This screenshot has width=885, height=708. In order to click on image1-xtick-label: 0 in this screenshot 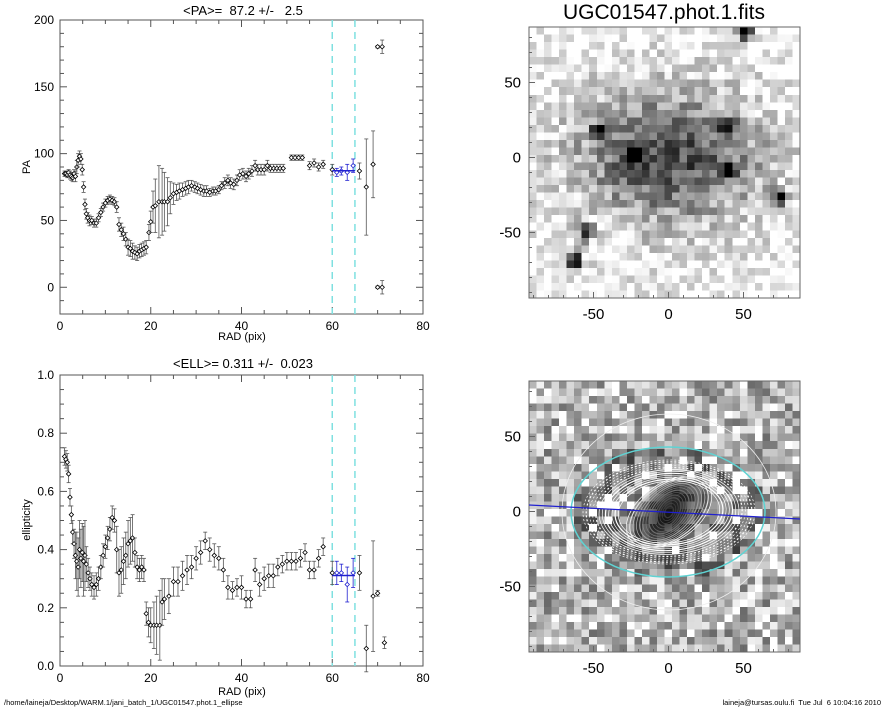, I will do `click(668, 314)`.